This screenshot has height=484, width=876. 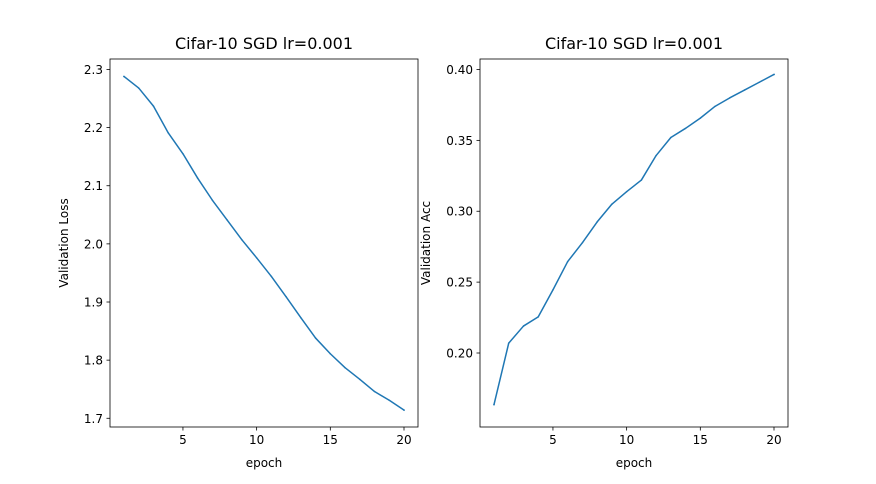 What do you see at coordinates (459, 354) in the screenshot?
I see `acc-y-tick-label: 0.20` at bounding box center [459, 354].